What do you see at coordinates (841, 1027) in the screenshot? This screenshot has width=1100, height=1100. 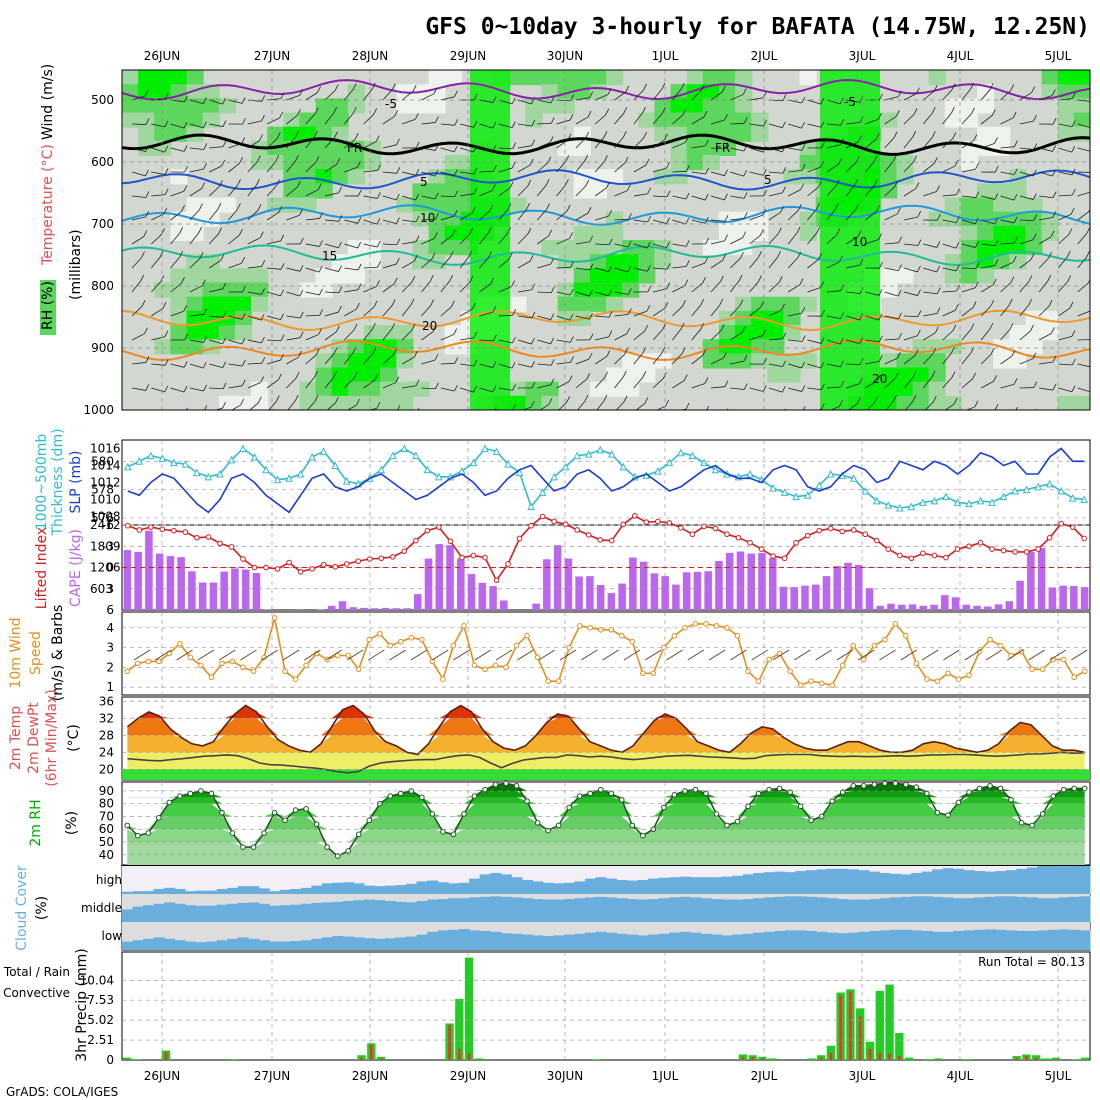 I see `precip-conv-bar` at bounding box center [841, 1027].